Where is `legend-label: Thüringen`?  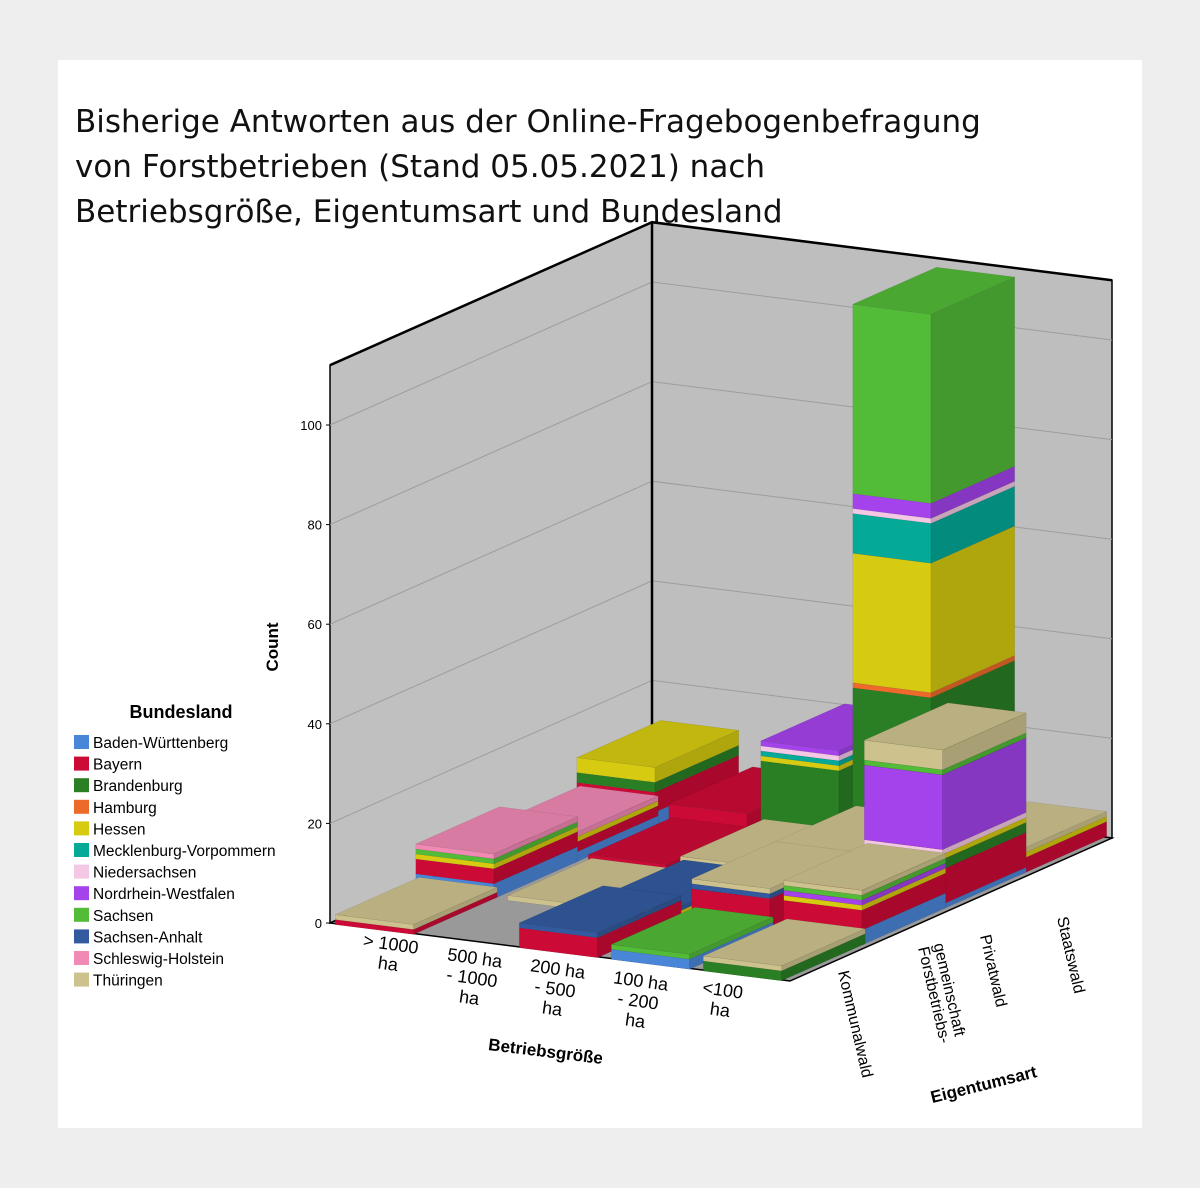
legend-label: Thüringen is located at coordinates (128, 981).